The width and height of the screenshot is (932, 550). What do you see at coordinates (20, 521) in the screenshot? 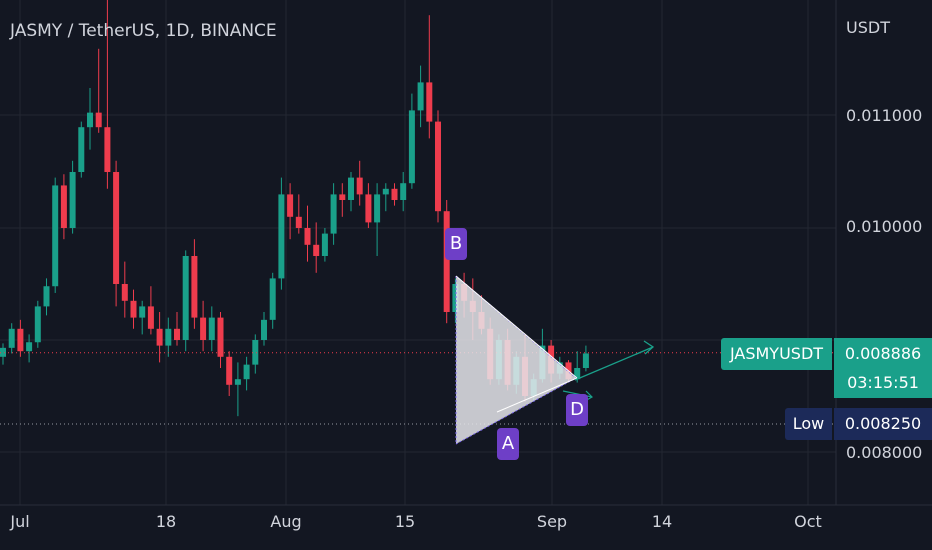
I see `x-tick-label: Jul` at bounding box center [20, 521].